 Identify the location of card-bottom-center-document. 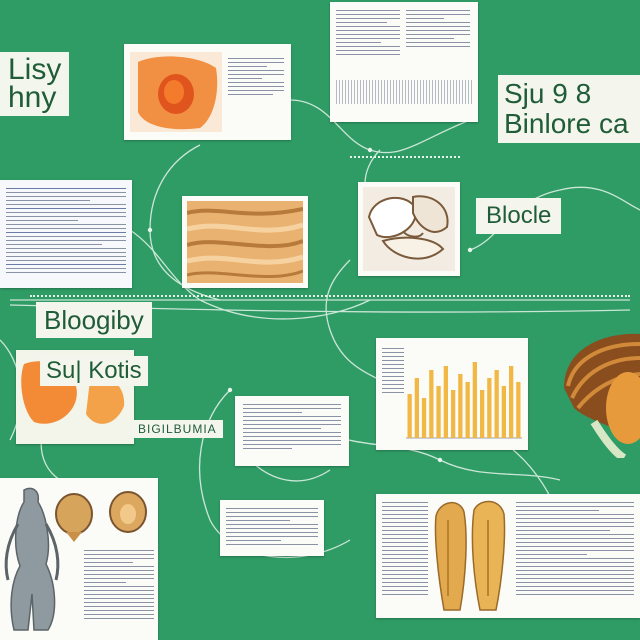
(272, 528).